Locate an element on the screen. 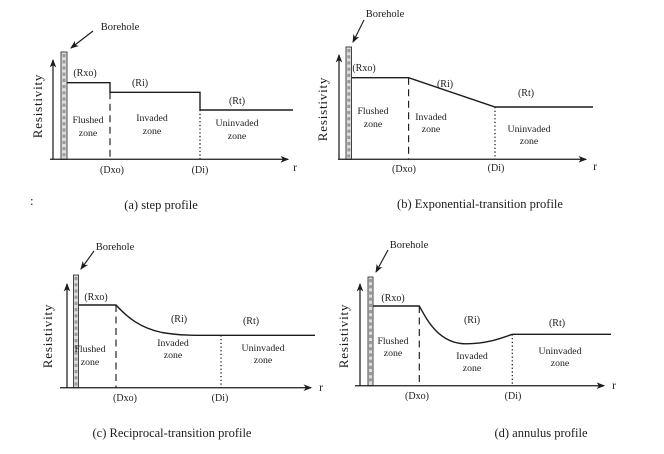 The image size is (664, 454). panel-caption: (b) Exponential-transition profile is located at coordinates (480, 204).